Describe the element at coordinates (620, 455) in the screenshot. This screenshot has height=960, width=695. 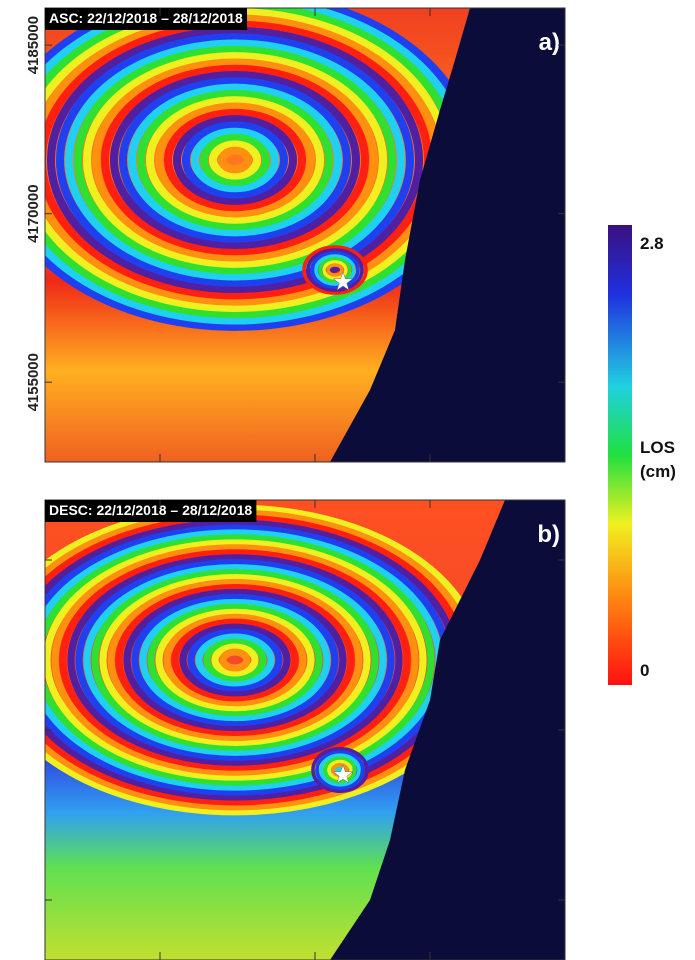
I see `colorbar` at that location.